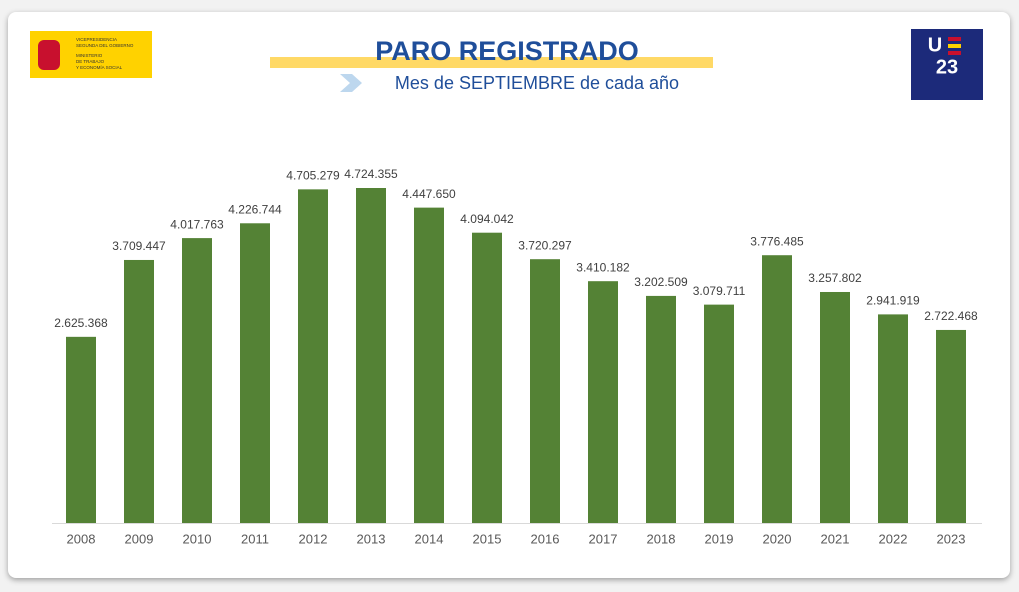 The height and width of the screenshot is (592, 1019). Describe the element at coordinates (139, 538) in the screenshot. I see `x-tick-label: 2009` at that location.